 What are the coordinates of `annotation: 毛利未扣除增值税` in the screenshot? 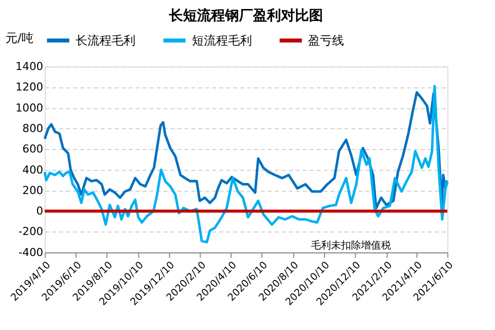 It's located at (351, 245).